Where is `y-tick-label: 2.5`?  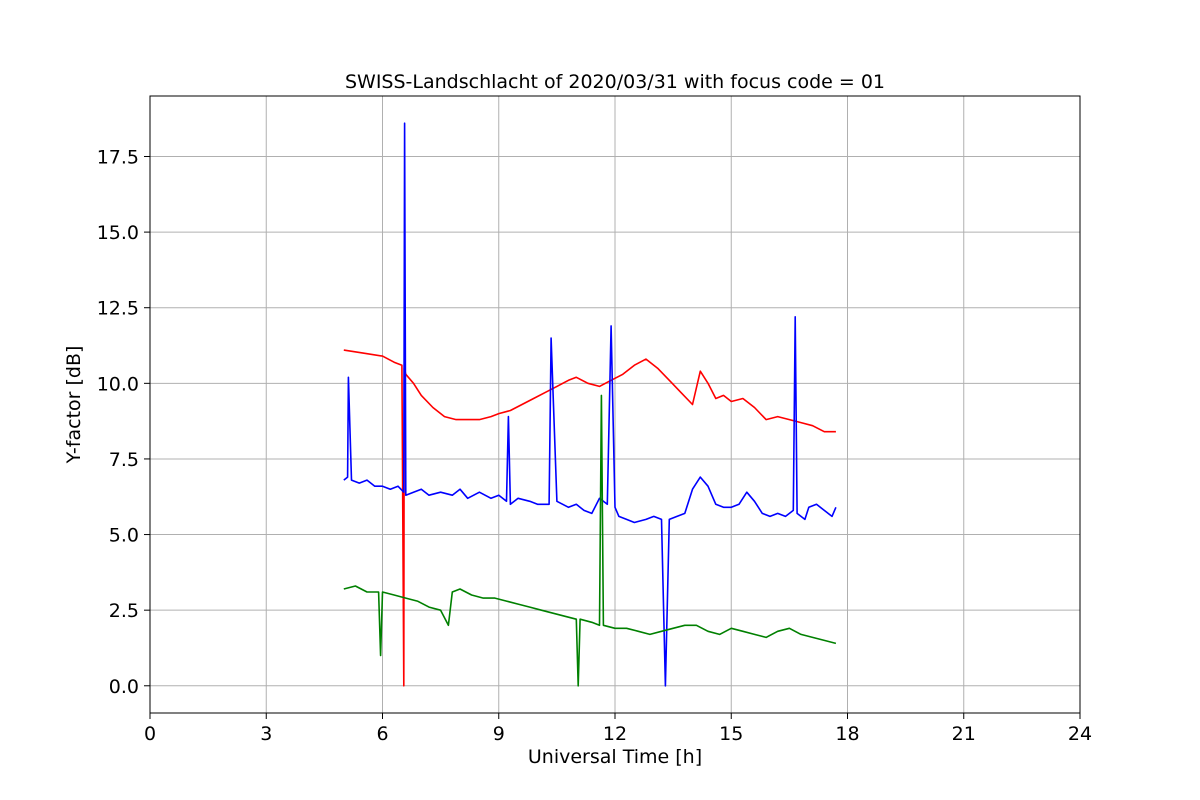
y-tick-label: 2.5 is located at coordinates (124, 611).